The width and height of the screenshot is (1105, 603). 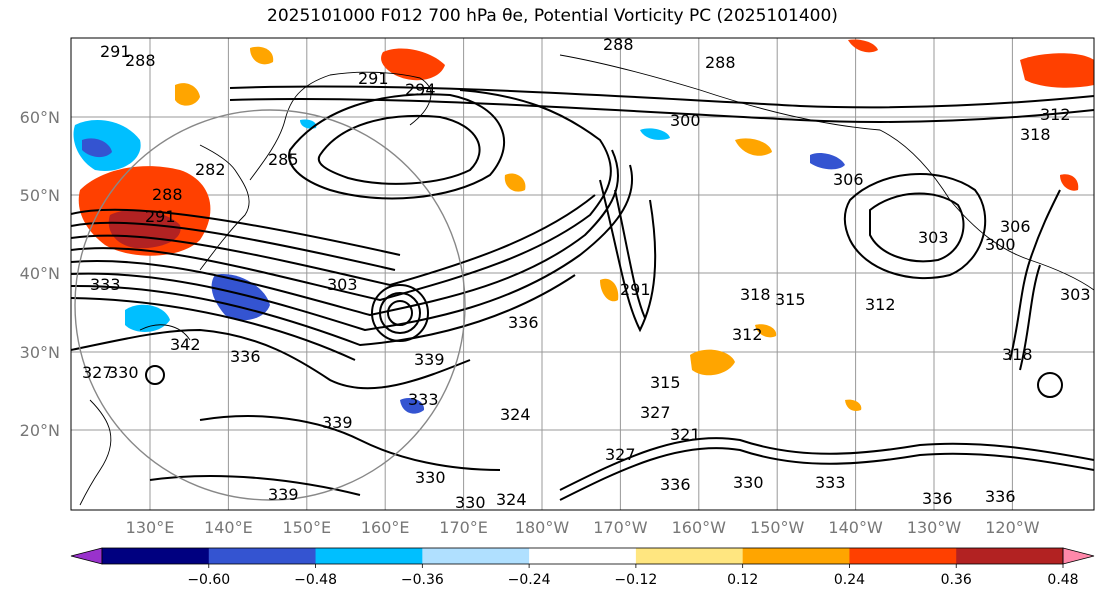 I want to click on lon-label: 120°W, so click(x=1012, y=527).